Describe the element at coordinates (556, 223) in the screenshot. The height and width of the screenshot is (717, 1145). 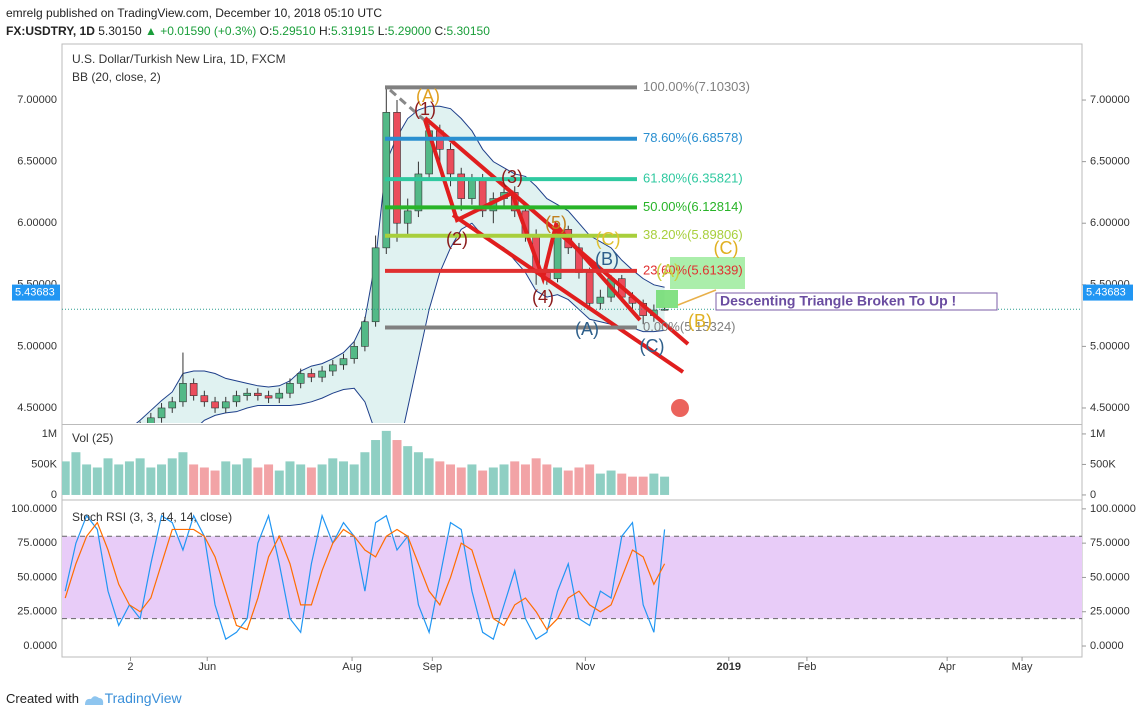
I see `wave-label: (5)` at that location.